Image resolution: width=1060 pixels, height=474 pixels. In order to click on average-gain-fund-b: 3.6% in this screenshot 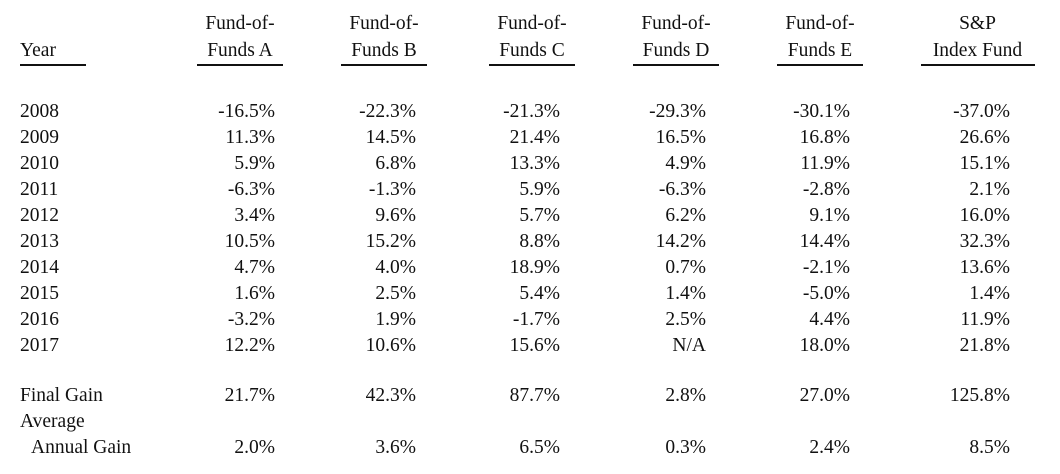, I will do `click(395, 447)`.